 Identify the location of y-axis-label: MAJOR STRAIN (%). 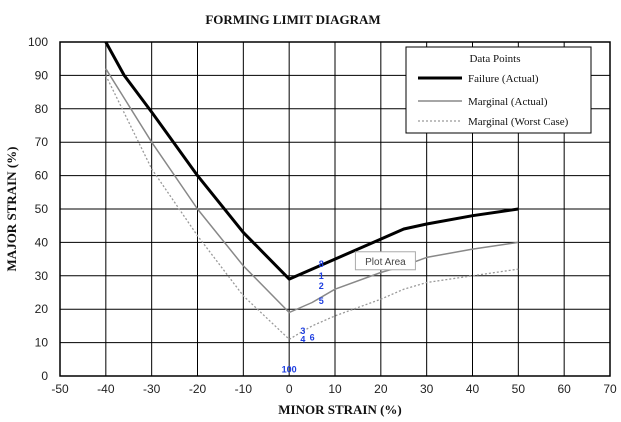
(11, 209).